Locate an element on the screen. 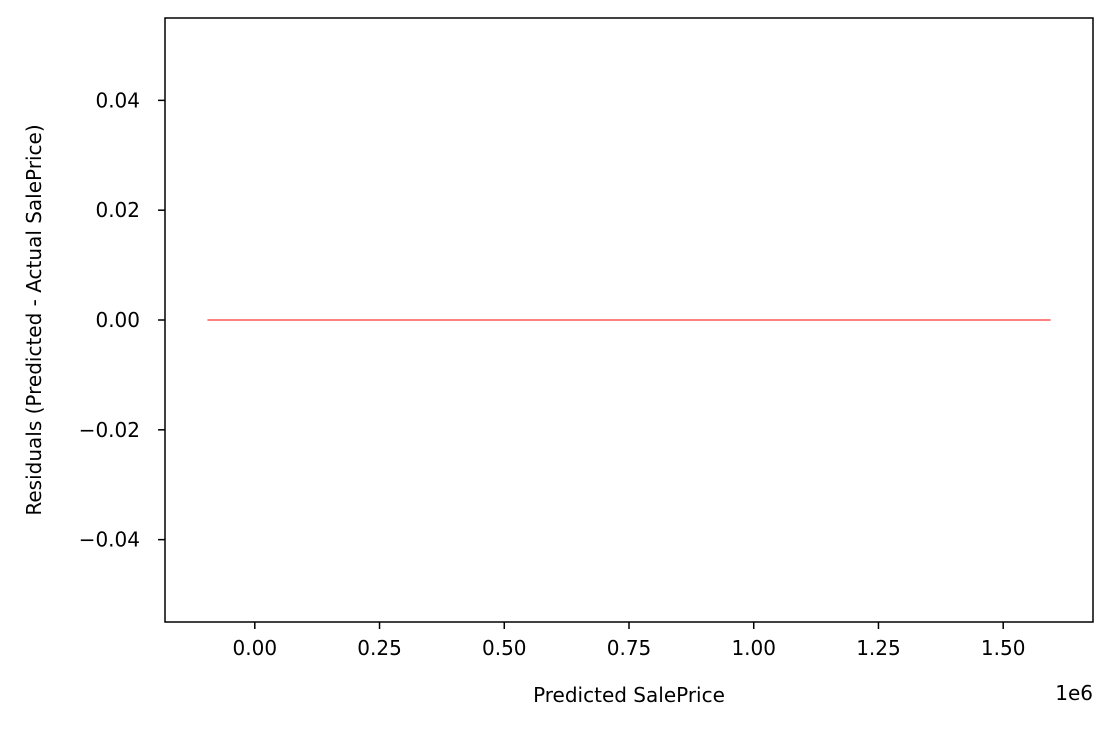 The width and height of the screenshot is (1113, 730). x-tick-label: 1.00 is located at coordinates (753, 648).